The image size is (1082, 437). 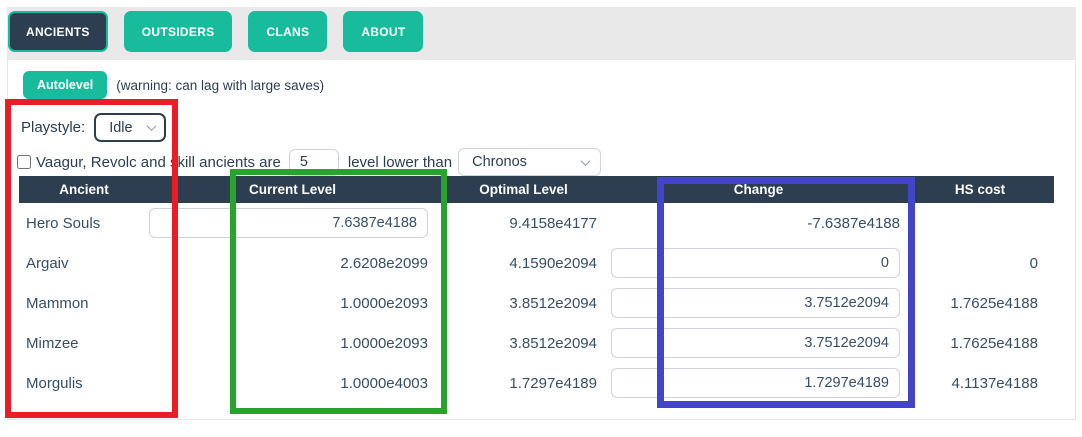 What do you see at coordinates (383, 31) in the screenshot?
I see `tab-about: ABOUT` at bounding box center [383, 31].